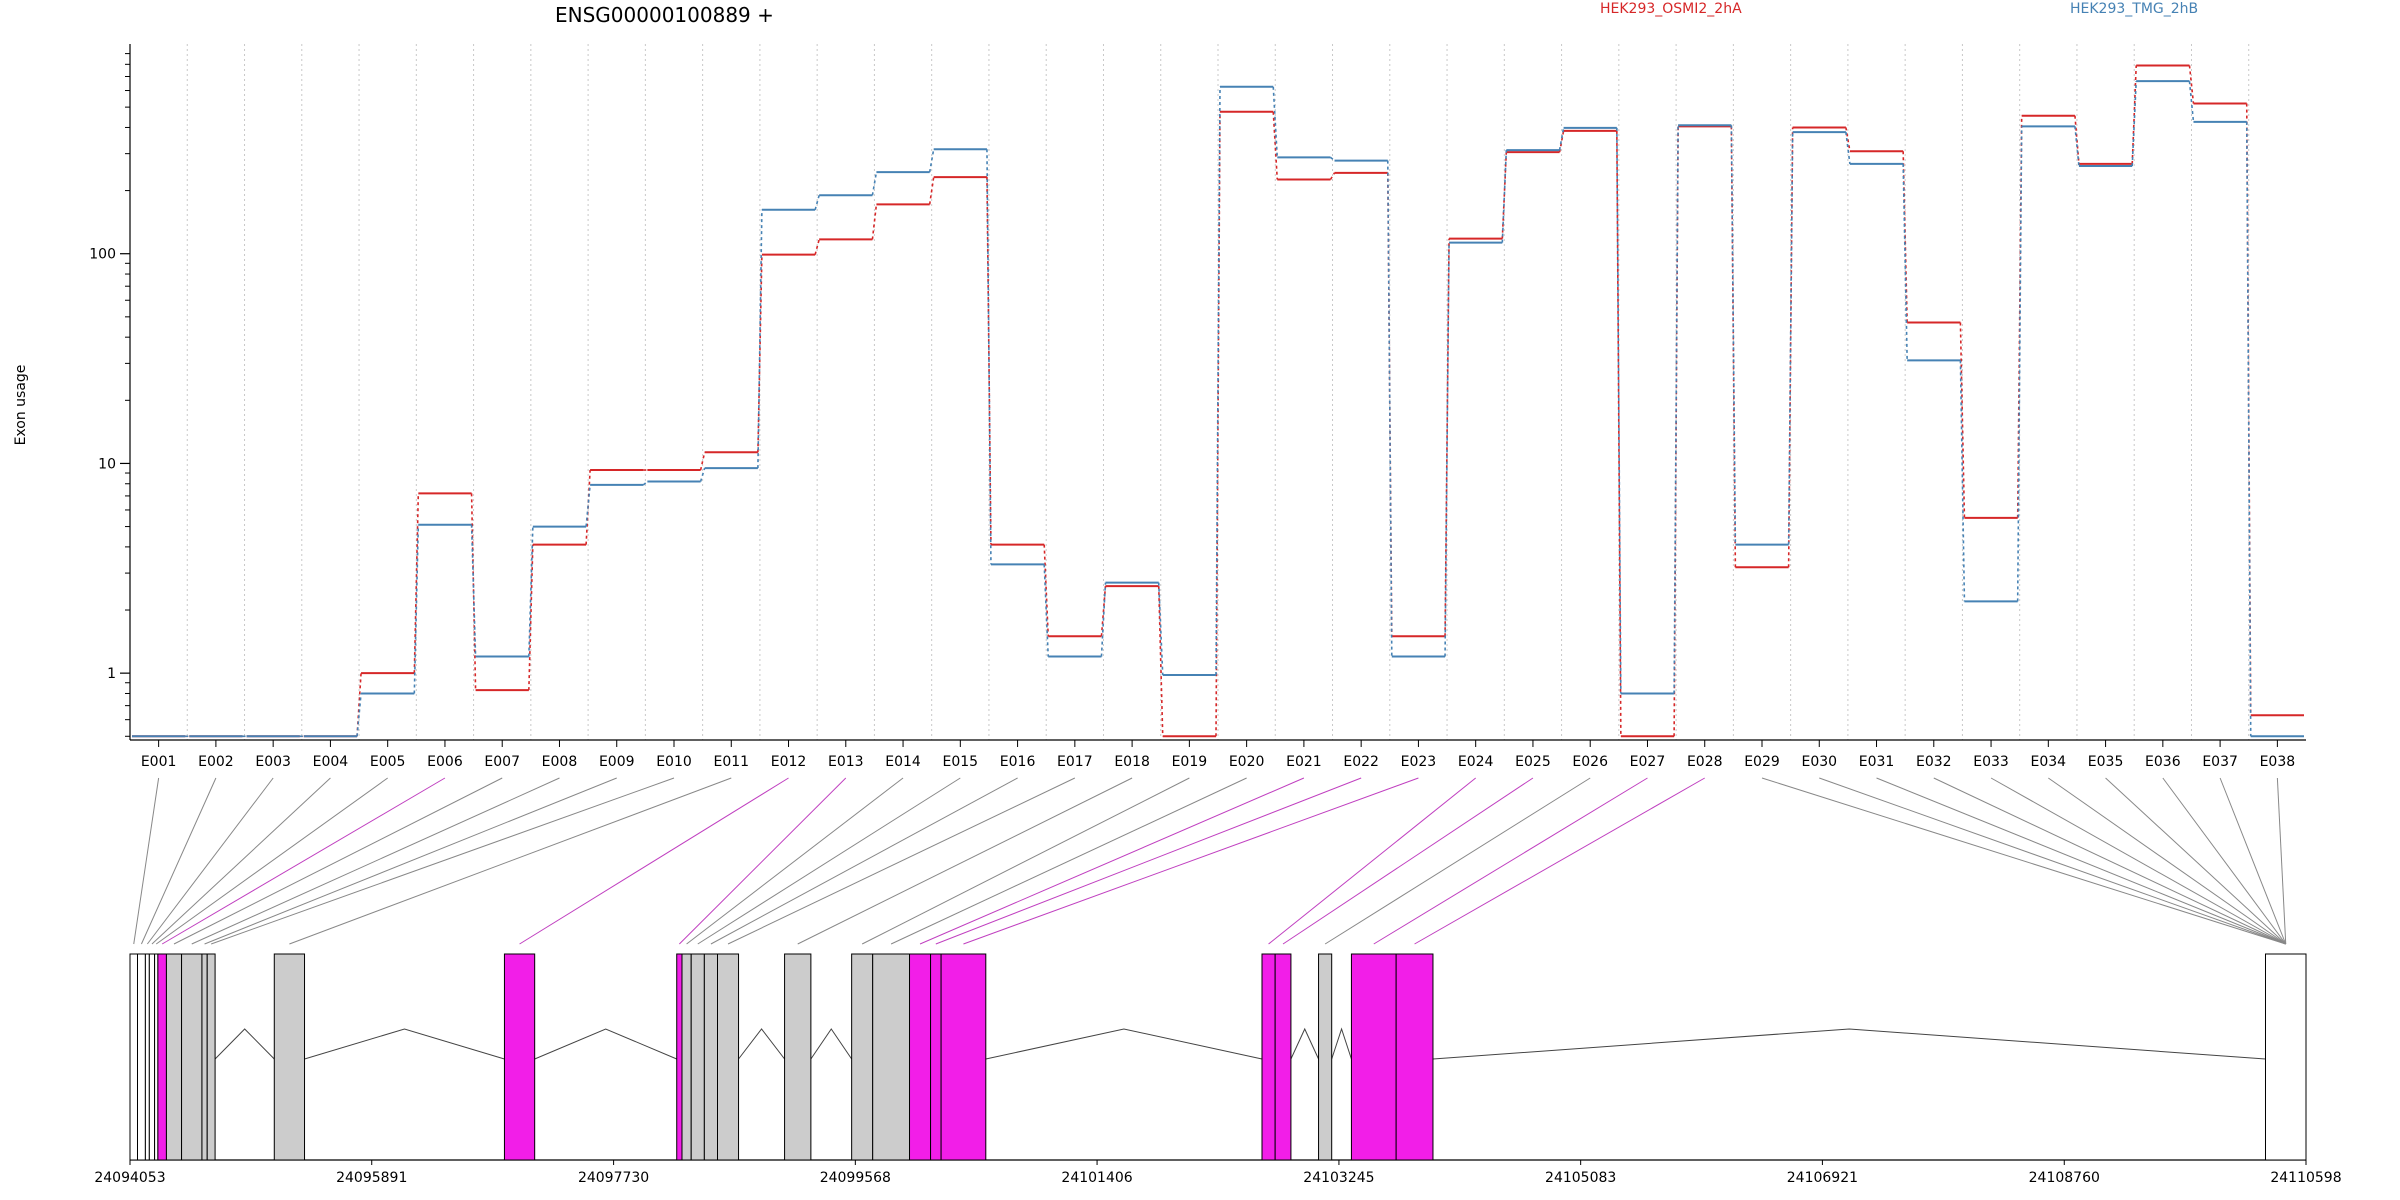  I want to click on coordinate-label: 24108760, so click(2064, 1178).